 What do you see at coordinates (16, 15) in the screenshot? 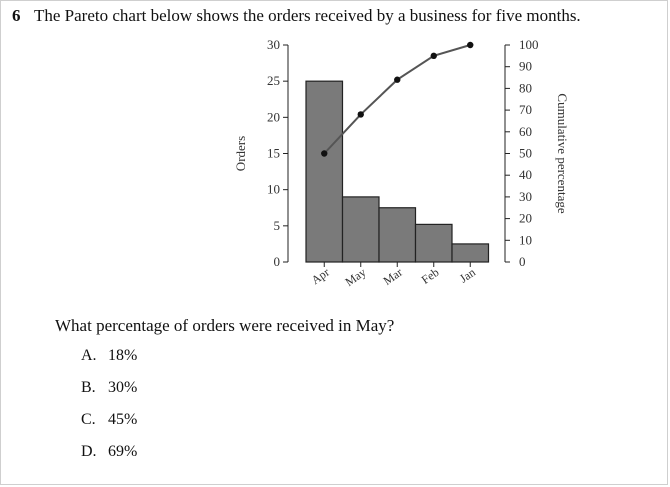
I see `question-number: 6` at bounding box center [16, 15].